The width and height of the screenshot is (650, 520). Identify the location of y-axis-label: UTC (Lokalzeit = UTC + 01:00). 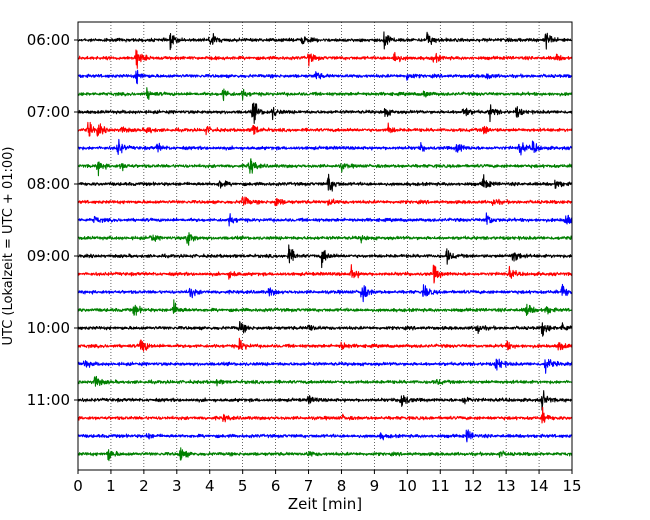
(8, 246).